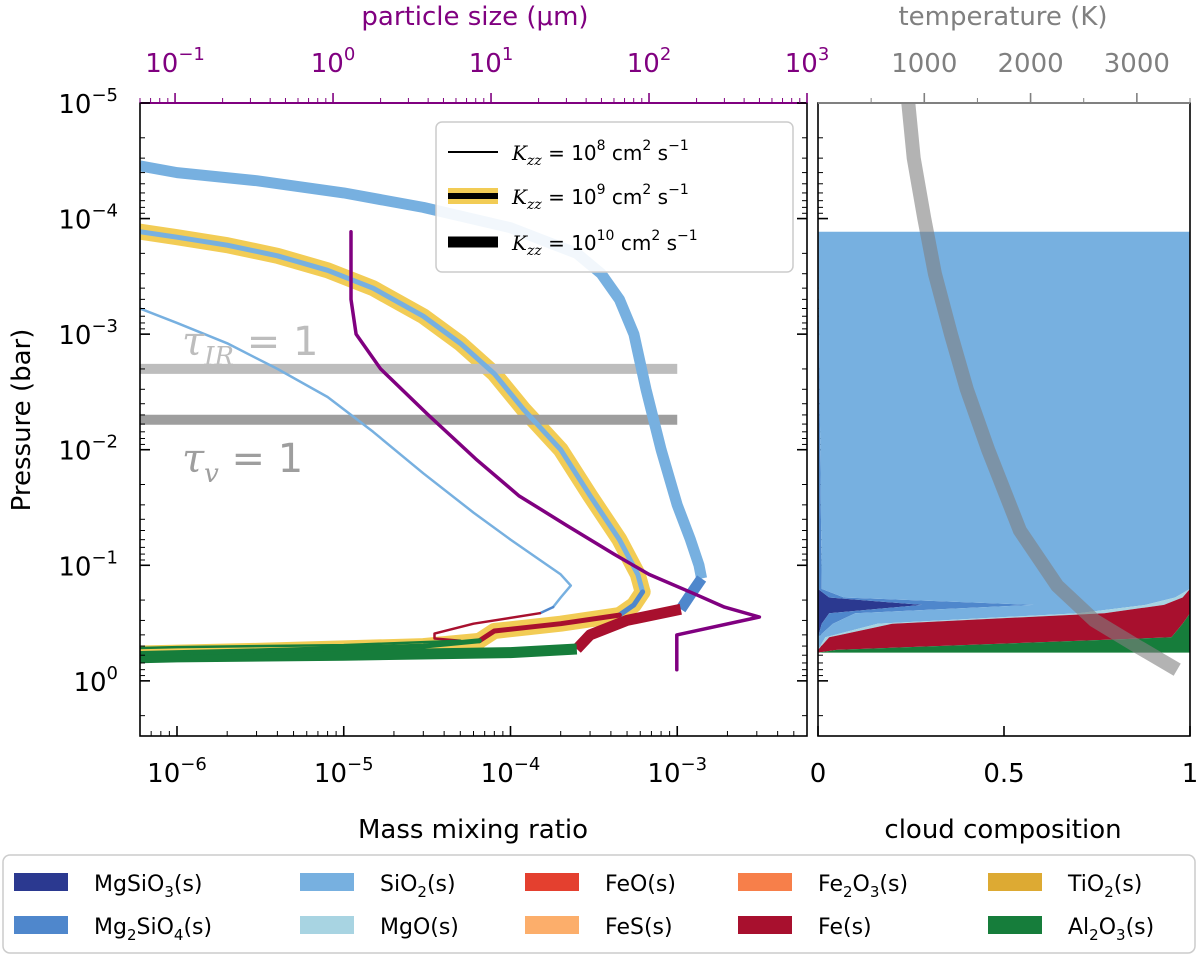 The height and width of the screenshot is (957, 1200). What do you see at coordinates (327, 925) in the screenshot?
I see `species-swatch-mgo` at bounding box center [327, 925].